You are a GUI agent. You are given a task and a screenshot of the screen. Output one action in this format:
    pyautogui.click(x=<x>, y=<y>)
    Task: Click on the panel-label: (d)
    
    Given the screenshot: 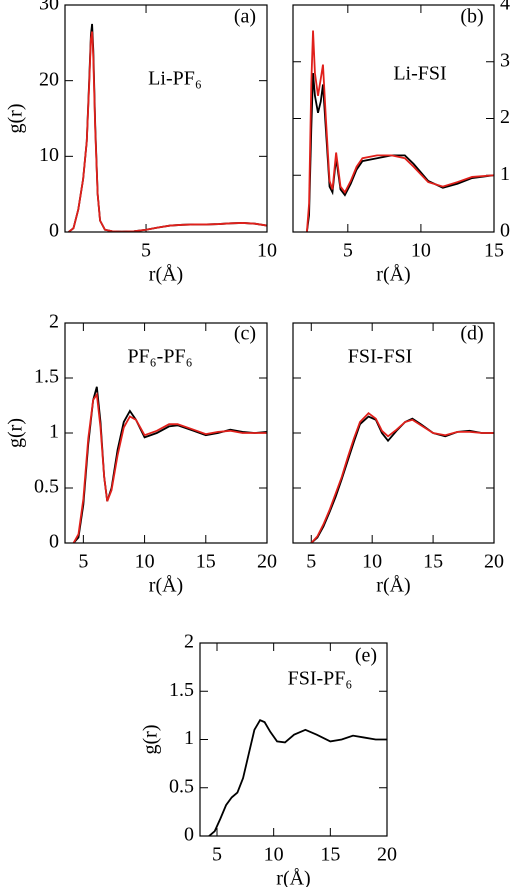 What is the action you would take?
    pyautogui.click(x=471, y=334)
    